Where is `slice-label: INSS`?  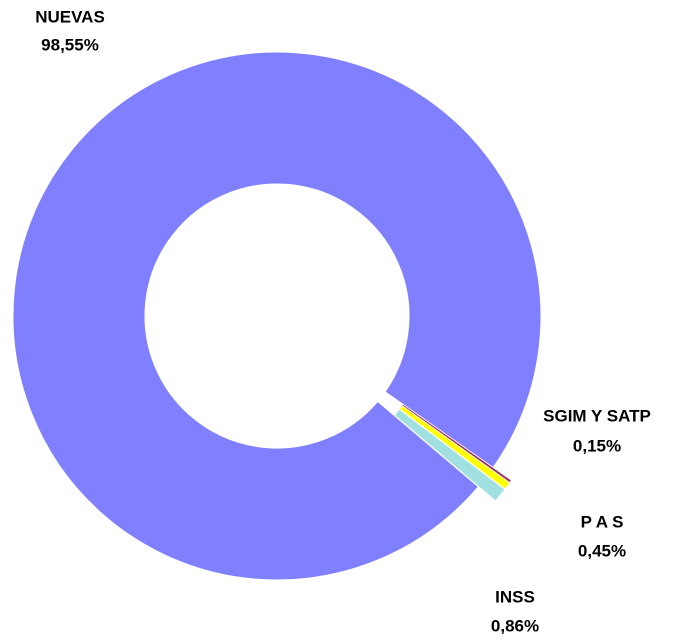
slice-label: INSS is located at coordinates (515, 596).